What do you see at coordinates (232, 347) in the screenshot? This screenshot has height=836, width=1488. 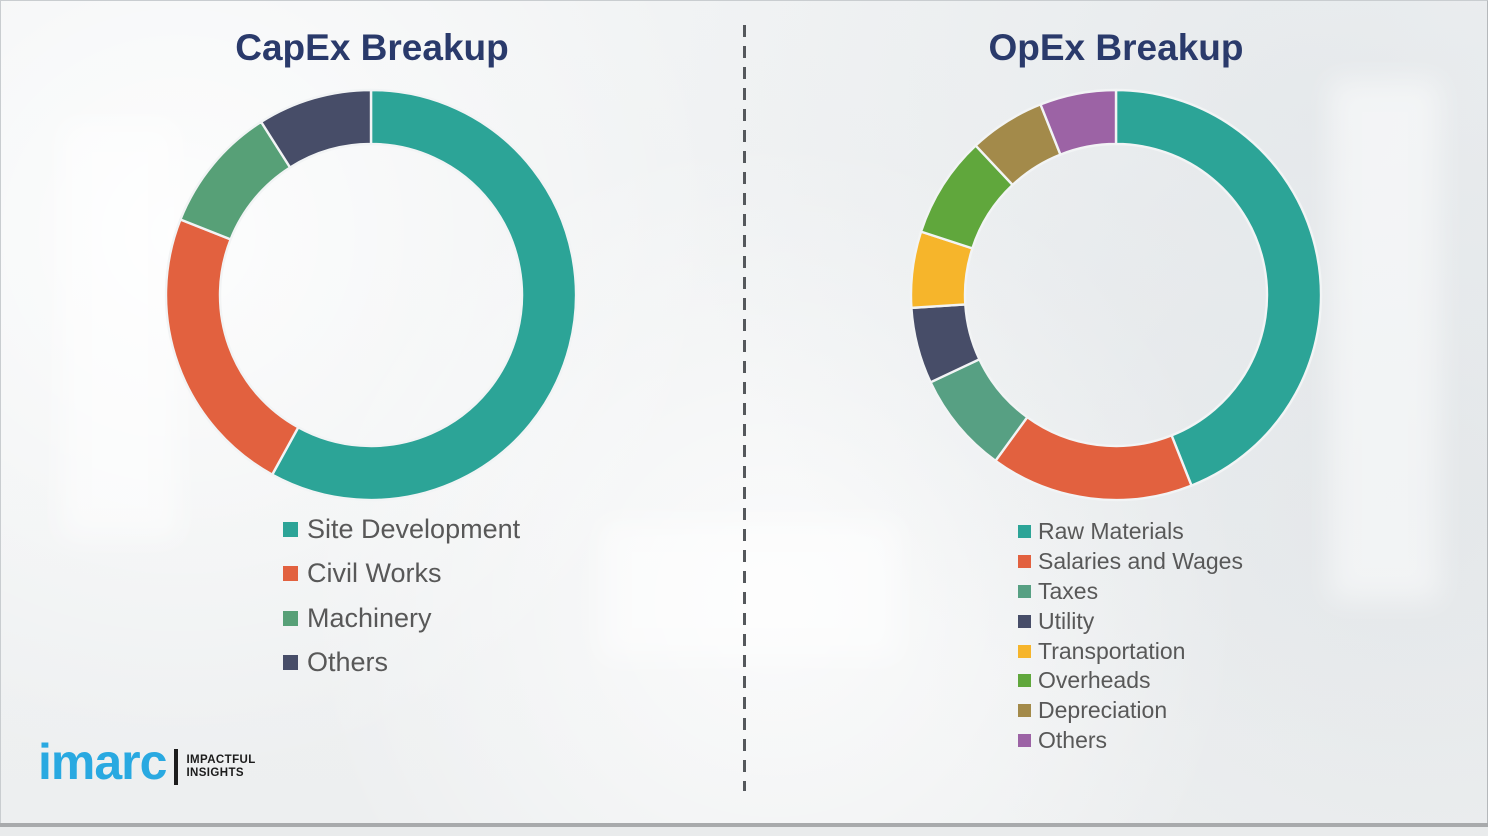 I see `donut-segment-civil-works` at bounding box center [232, 347].